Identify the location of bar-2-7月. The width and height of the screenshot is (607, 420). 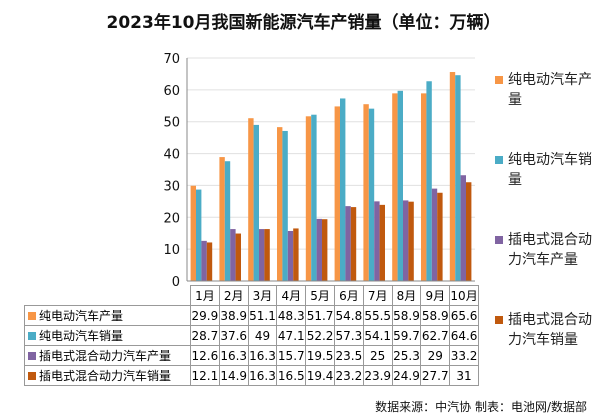
(371, 194).